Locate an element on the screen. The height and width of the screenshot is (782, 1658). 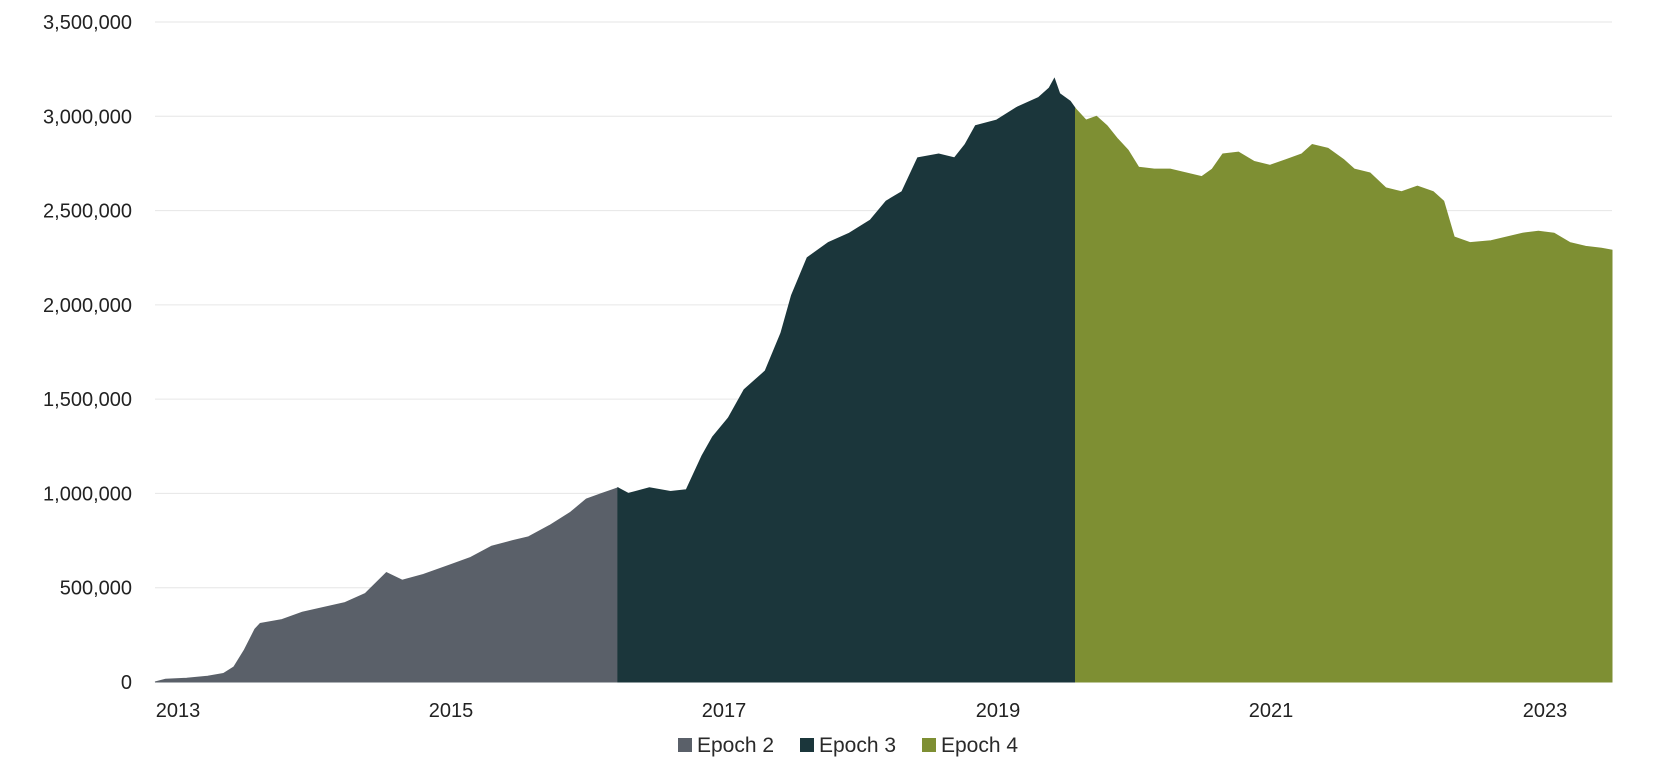
x-tick-label: 2021 is located at coordinates (1271, 711).